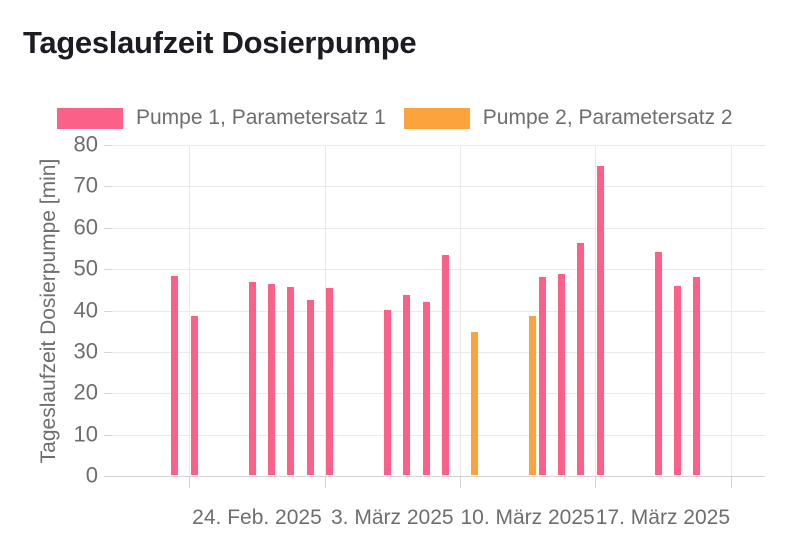 This screenshot has width=785, height=548. Describe the element at coordinates (85, 185) in the screenshot. I see `y-tick-label: 70` at that location.